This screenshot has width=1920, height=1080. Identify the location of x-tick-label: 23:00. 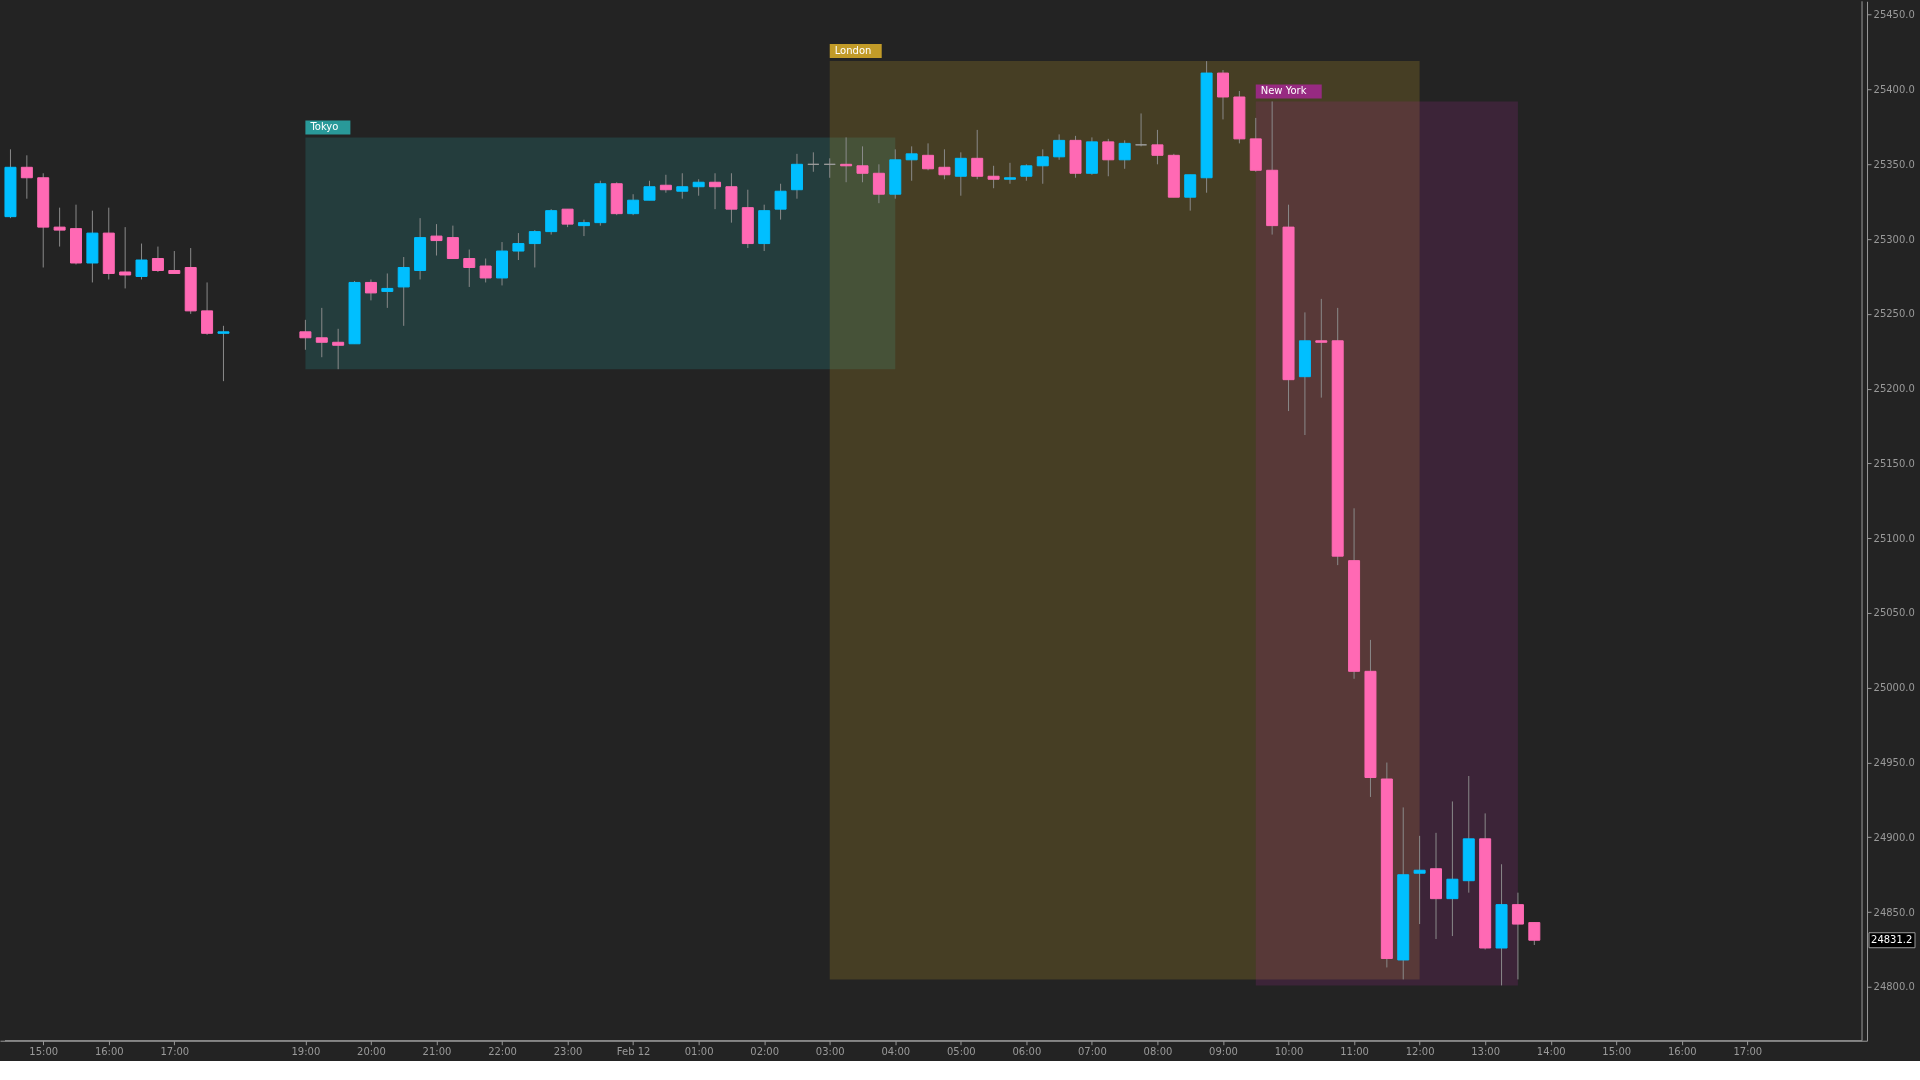
(568, 1052).